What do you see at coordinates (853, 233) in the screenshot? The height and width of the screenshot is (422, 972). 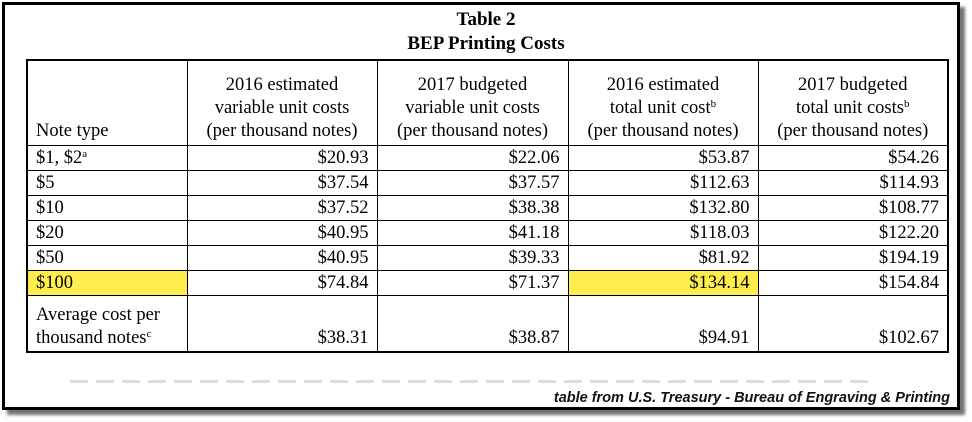 I see `value-cell: $122.20` at bounding box center [853, 233].